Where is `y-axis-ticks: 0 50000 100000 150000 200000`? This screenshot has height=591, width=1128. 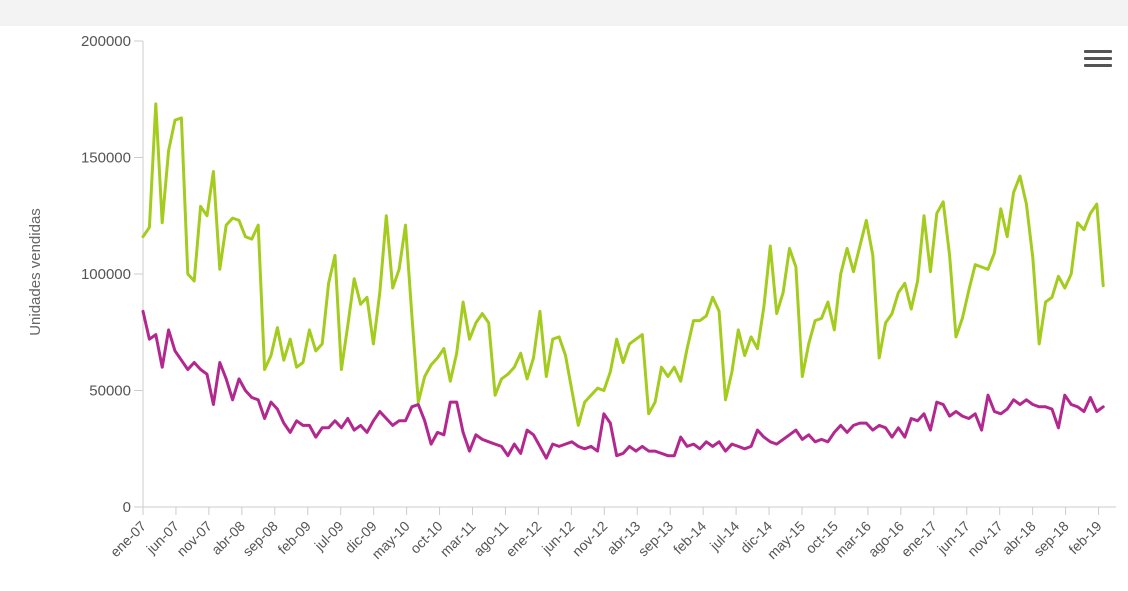
y-axis-ticks: 0 50000 100000 150000 200000 is located at coordinates (112, 274).